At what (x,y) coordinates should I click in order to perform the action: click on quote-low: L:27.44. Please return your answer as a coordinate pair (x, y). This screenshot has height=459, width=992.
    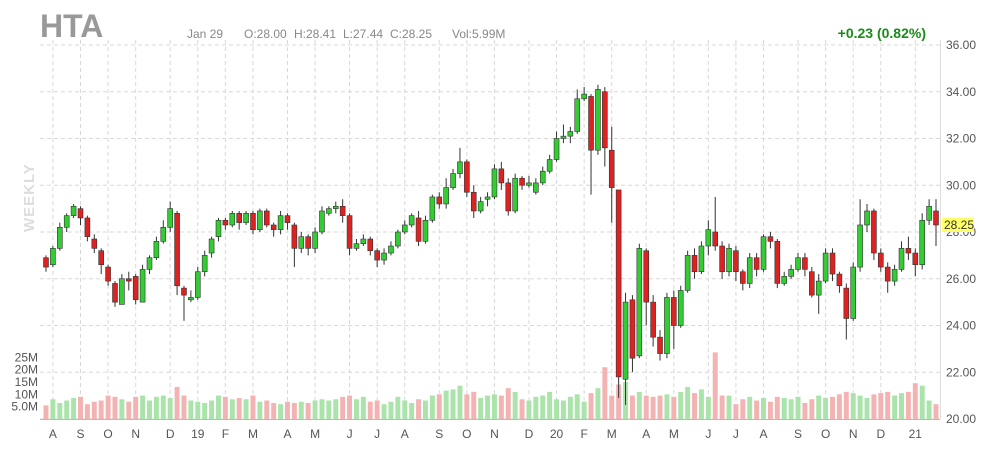
    Looking at the image, I should click on (363, 34).